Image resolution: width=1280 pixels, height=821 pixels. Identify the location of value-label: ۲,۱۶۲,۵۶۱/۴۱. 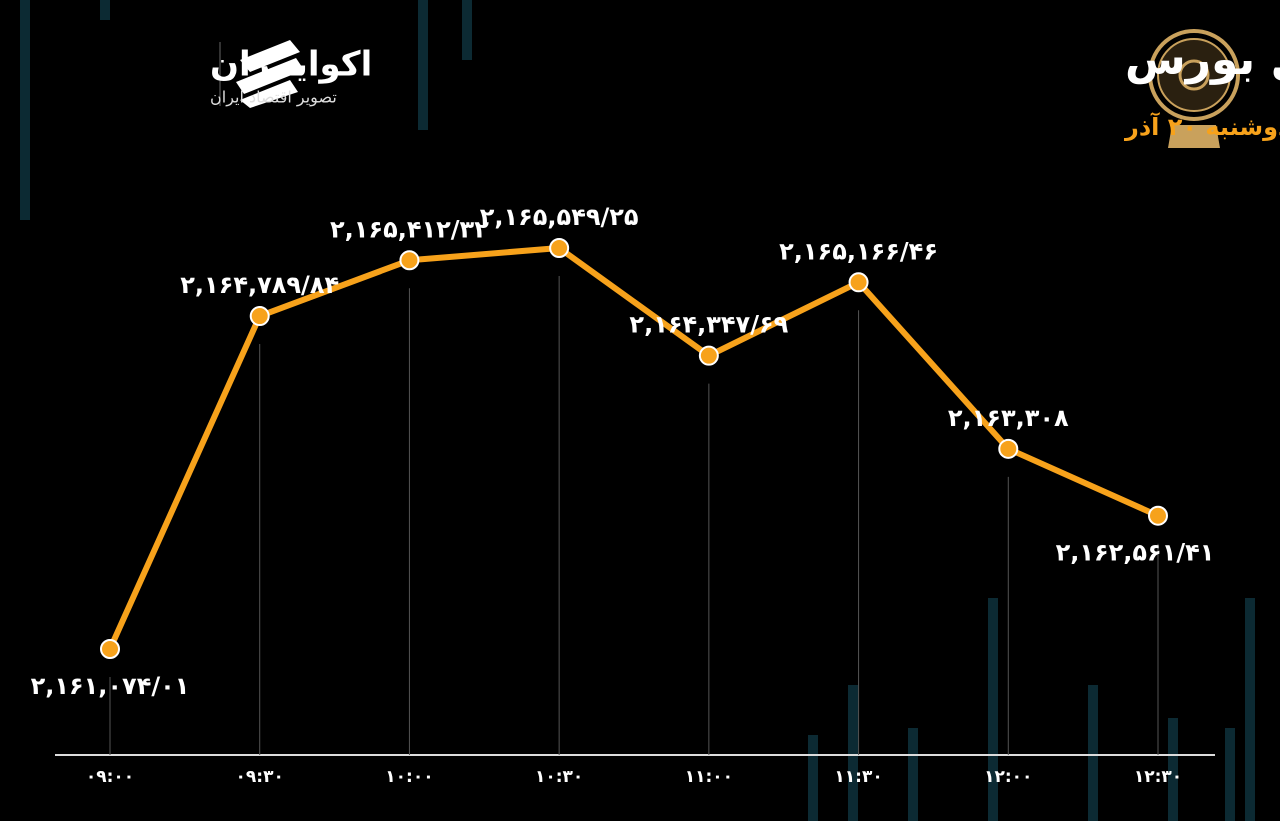
(1135, 553).